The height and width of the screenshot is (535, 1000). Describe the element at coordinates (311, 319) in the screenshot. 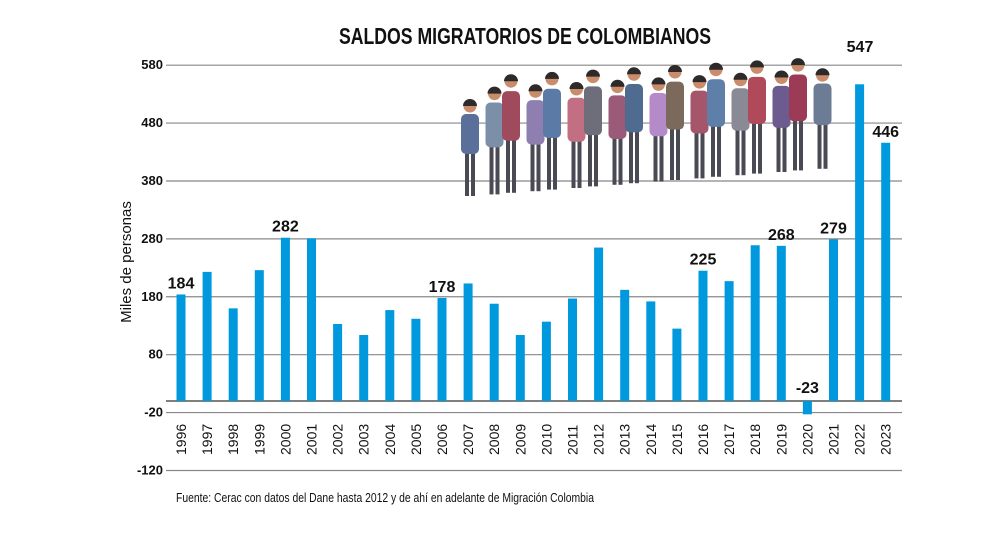

I see `bar-2001` at that location.